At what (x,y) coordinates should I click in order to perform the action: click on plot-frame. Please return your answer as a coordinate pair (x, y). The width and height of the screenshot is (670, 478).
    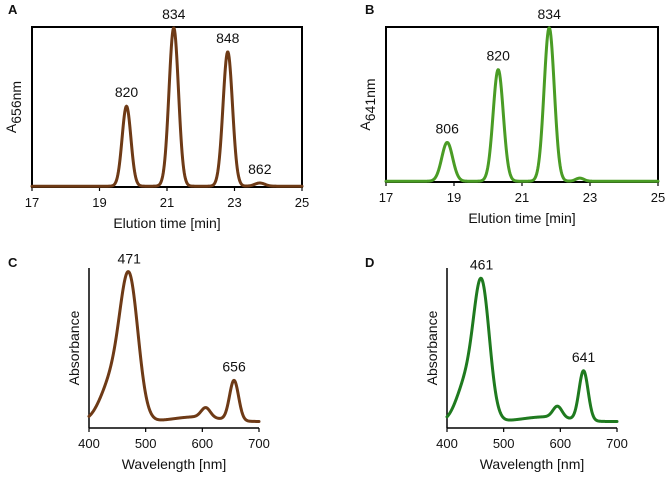
    Looking at the image, I should click on (522, 104).